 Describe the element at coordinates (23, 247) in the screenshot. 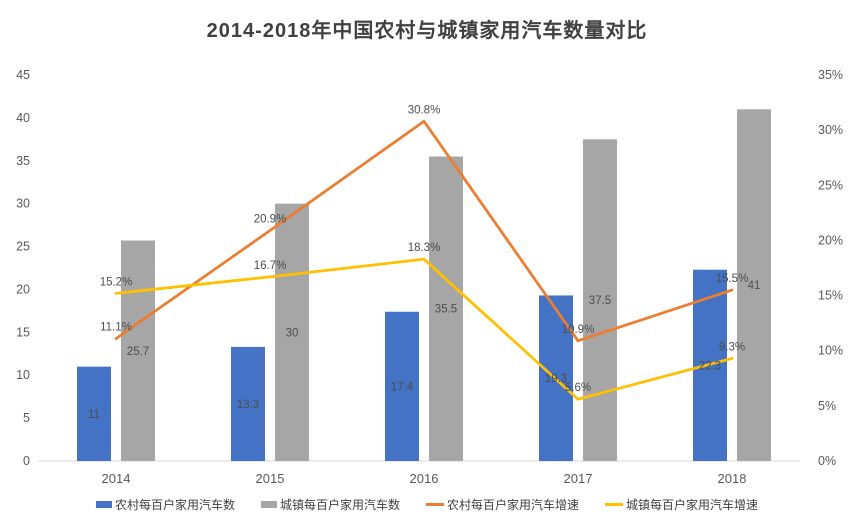

I see `left-axis-tick: 25` at that location.